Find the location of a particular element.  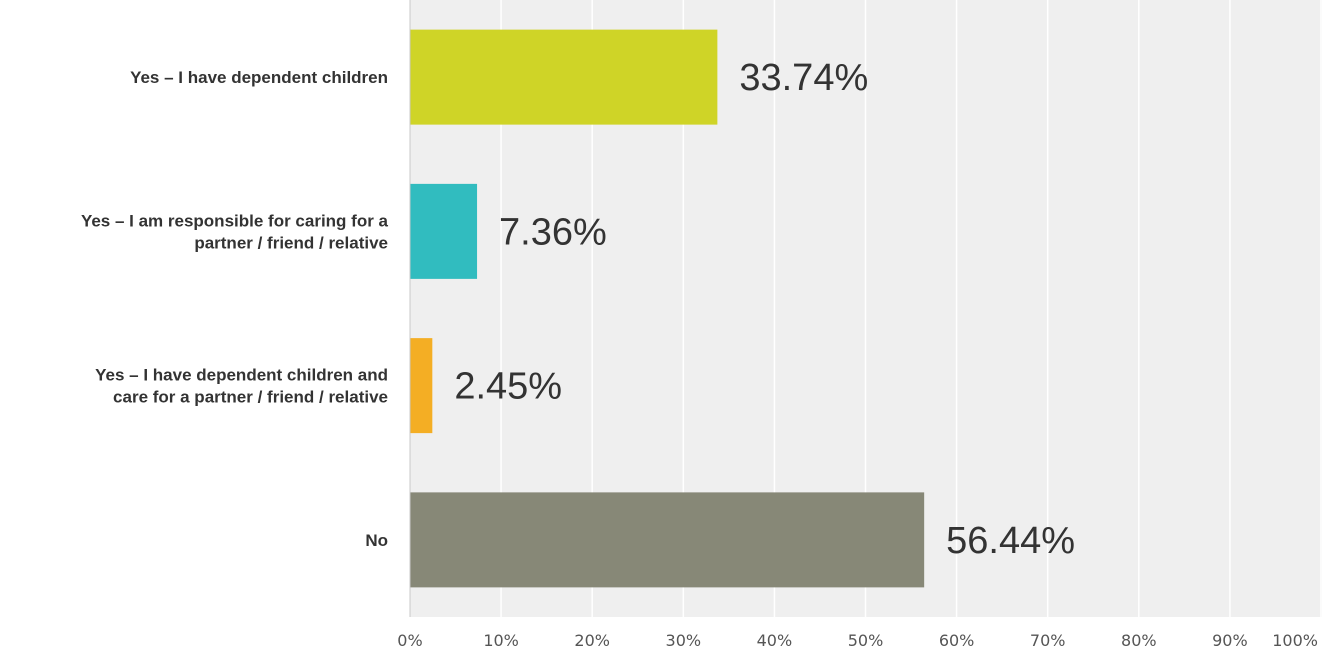

category-label: partner / friend / relative is located at coordinates (291, 242).